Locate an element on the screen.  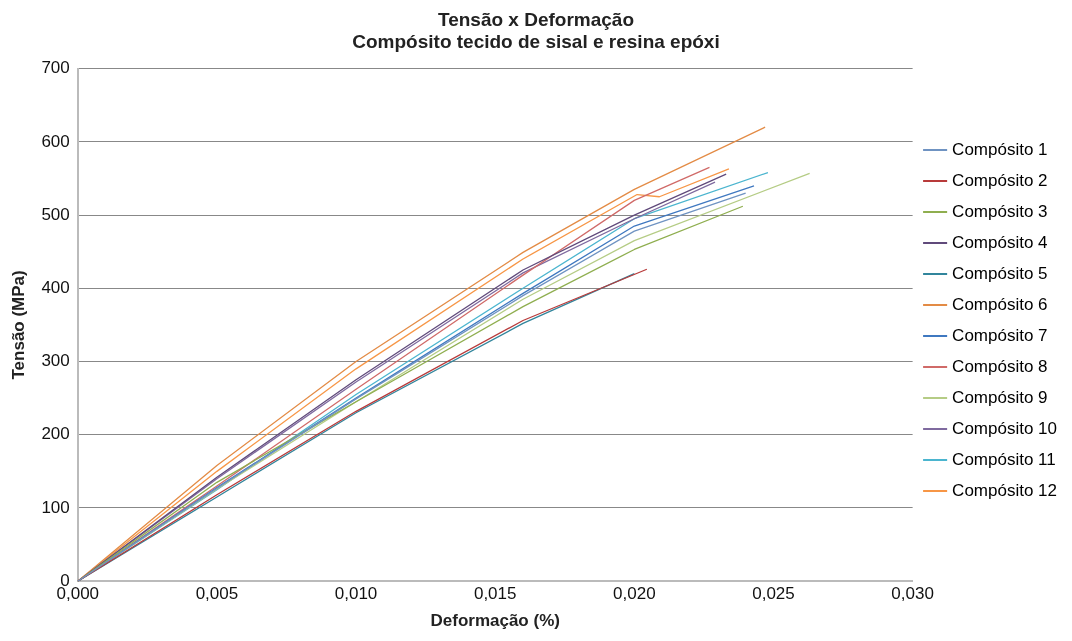
y-tick-label: 700 is located at coordinates (55, 68).